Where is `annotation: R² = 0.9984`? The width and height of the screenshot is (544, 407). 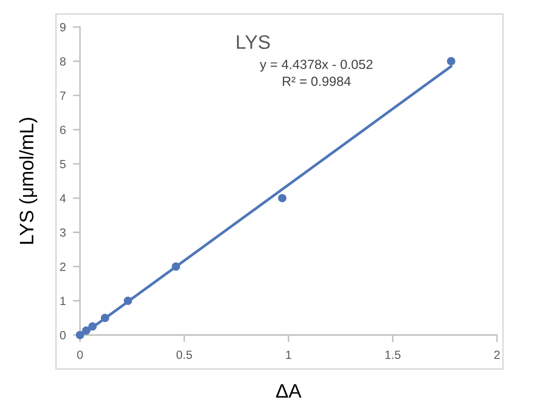
annotation: R² = 0.9984 is located at coordinates (316, 81).